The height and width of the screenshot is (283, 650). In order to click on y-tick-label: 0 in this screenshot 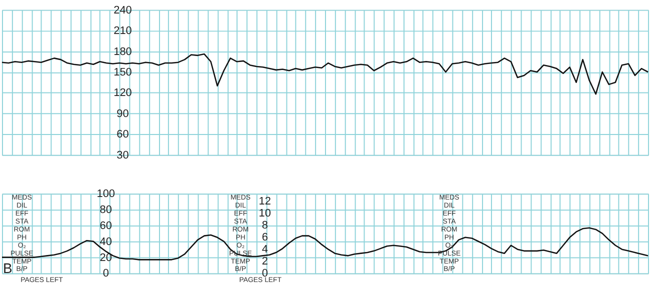, I will do `click(105, 274)`.